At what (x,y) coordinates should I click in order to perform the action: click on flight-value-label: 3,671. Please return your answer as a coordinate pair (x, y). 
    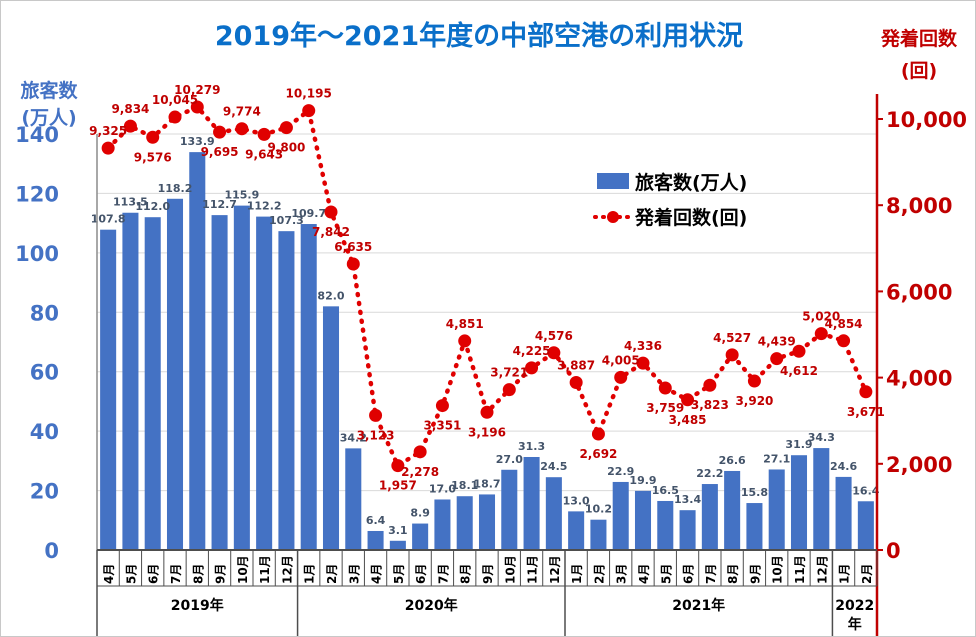
    Looking at the image, I should click on (866, 412).